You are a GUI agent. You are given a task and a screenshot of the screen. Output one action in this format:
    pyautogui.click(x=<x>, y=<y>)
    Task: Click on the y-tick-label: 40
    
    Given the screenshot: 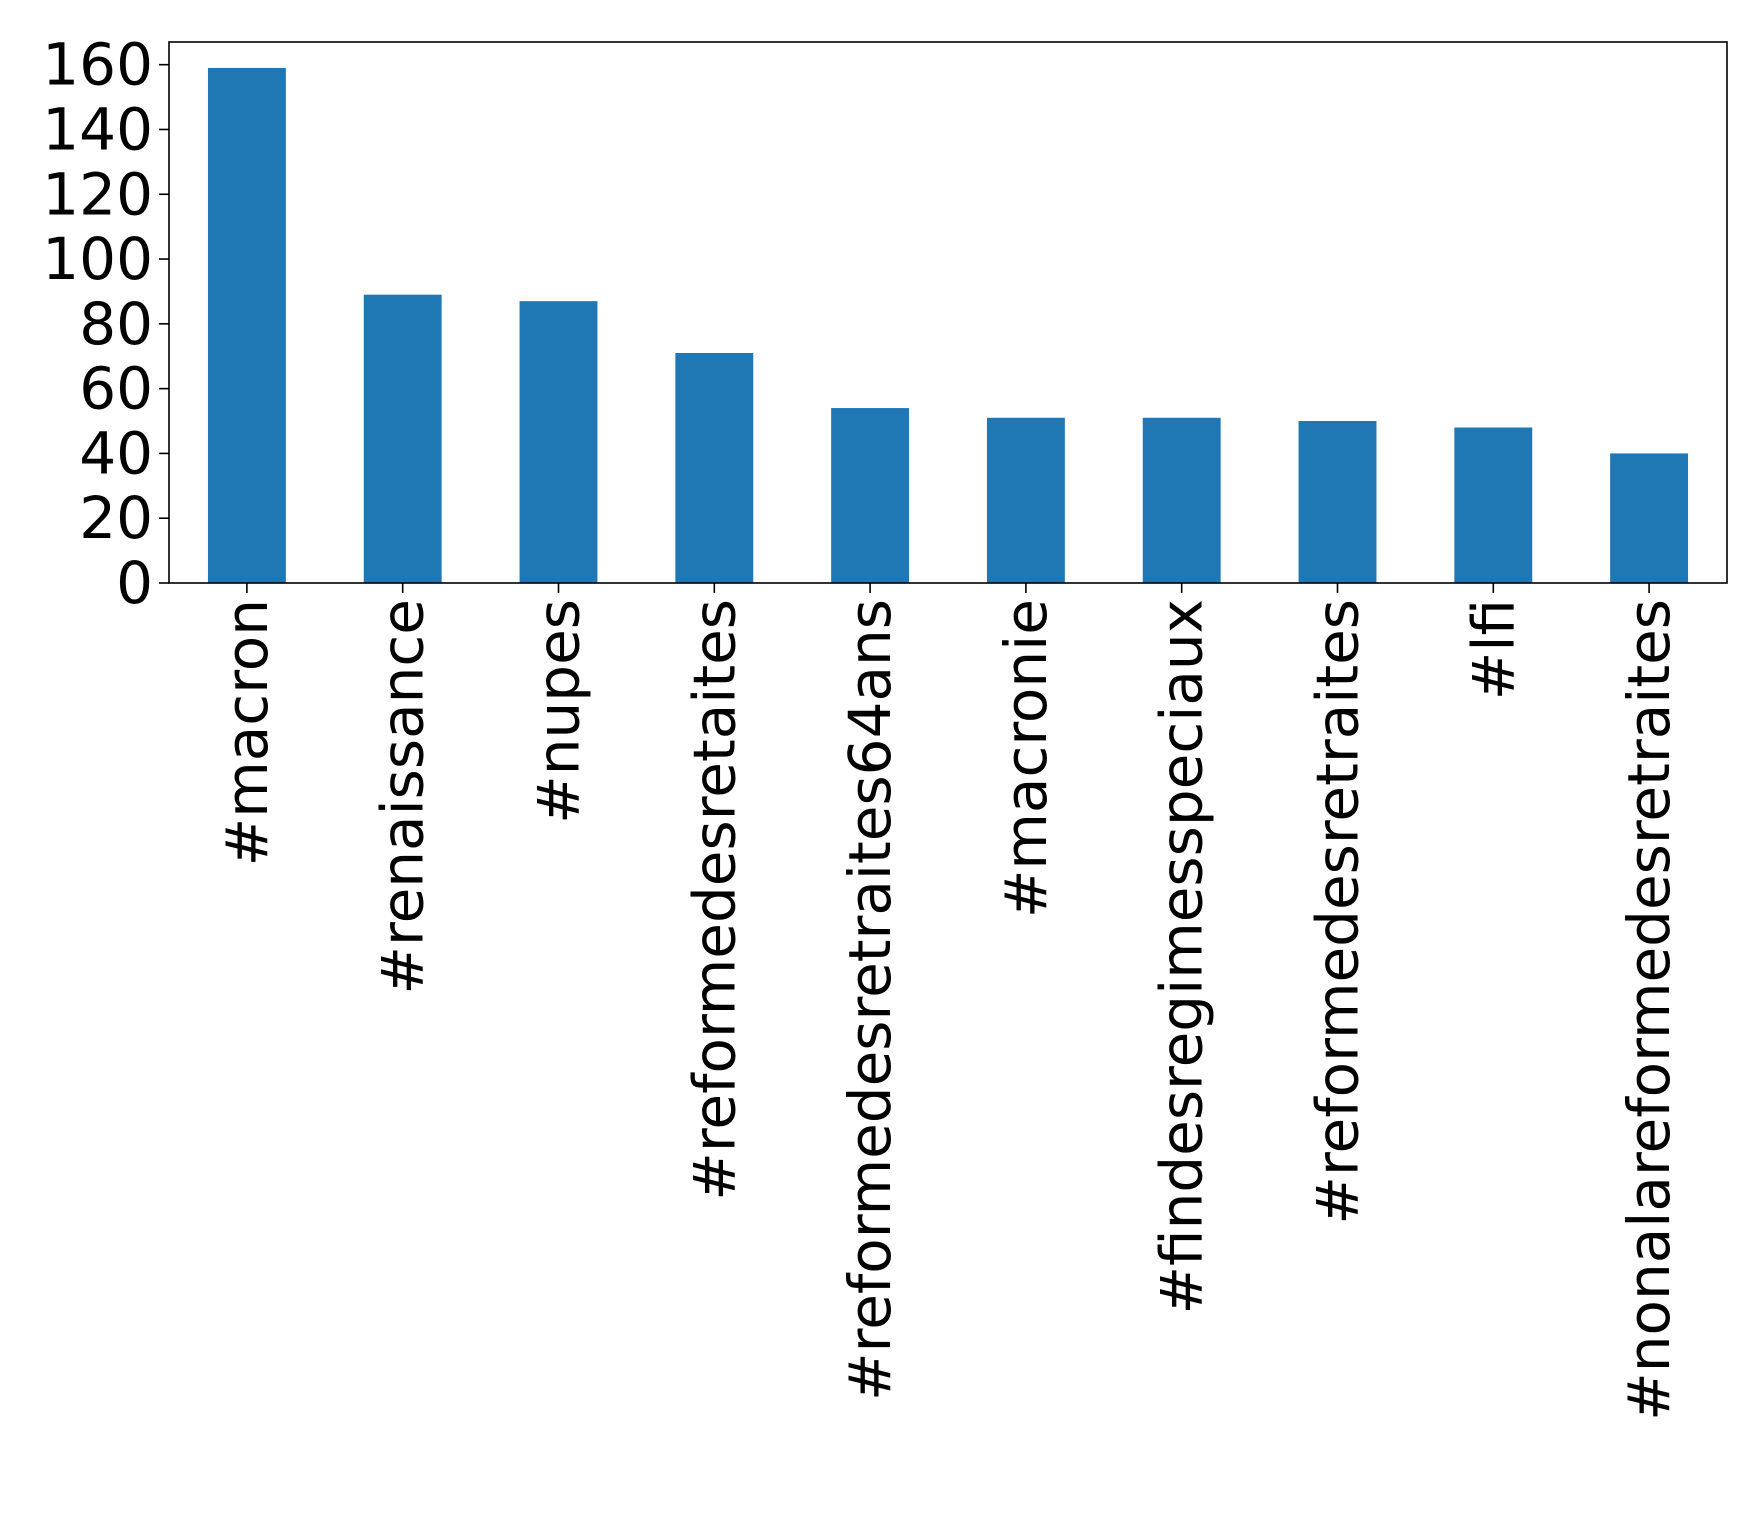 What is the action you would take?
    pyautogui.click(x=116, y=453)
    